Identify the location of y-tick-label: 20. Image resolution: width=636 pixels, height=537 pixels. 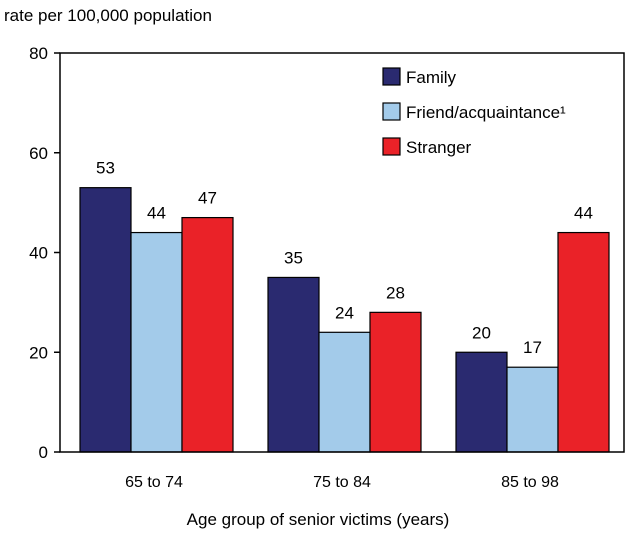
(38, 352).